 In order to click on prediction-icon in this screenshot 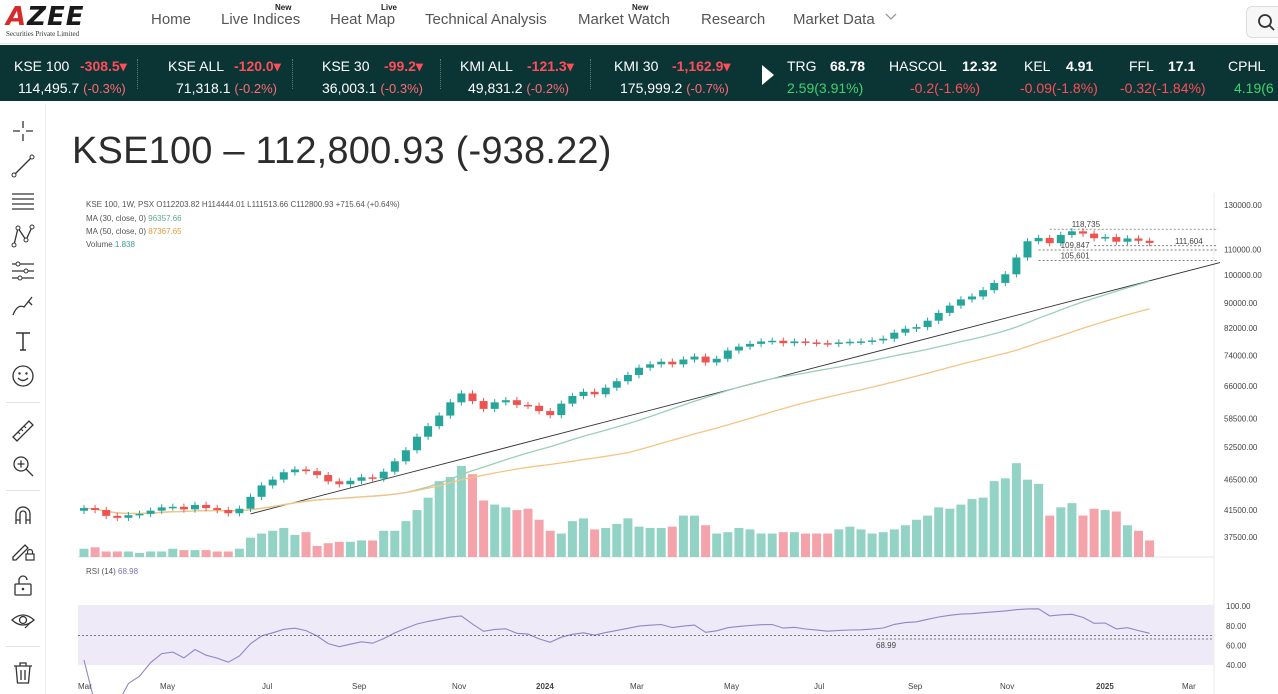, I will do `click(23, 271)`.